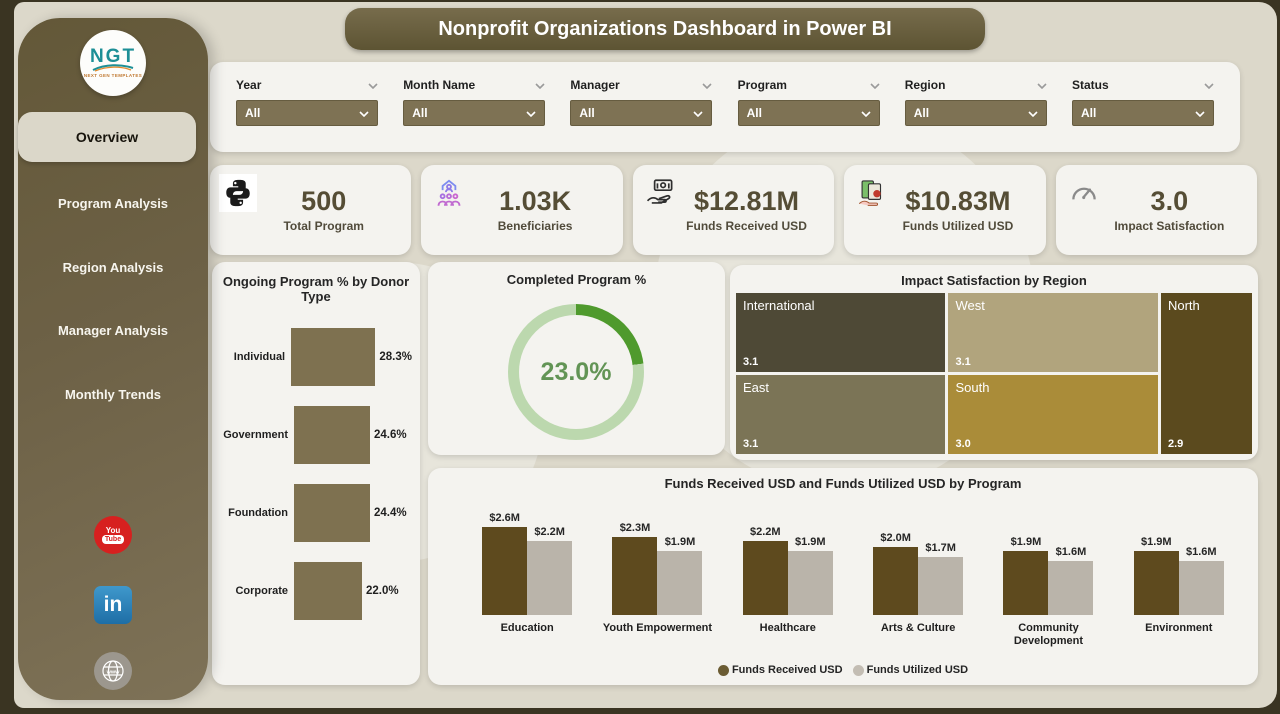  I want to click on svg-text: www, so click(113, 673).